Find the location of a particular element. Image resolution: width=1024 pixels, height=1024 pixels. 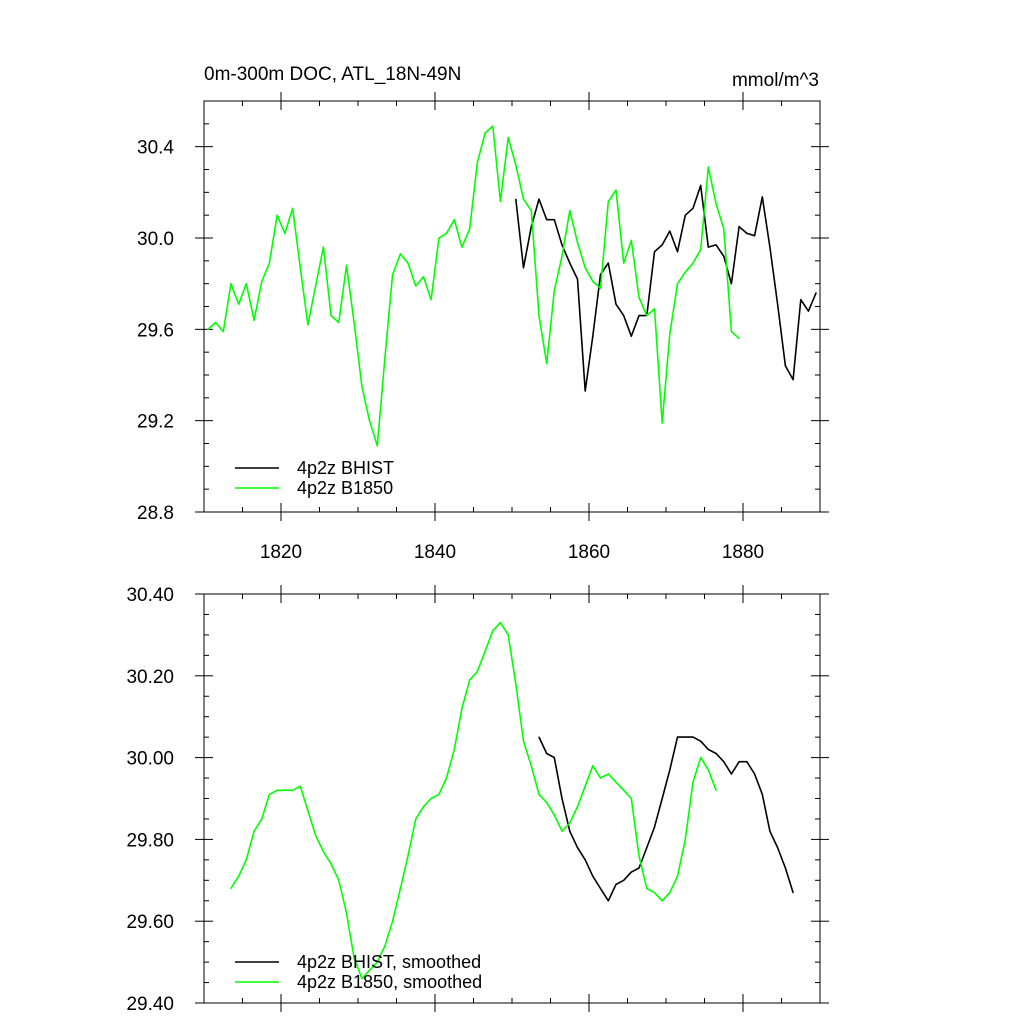

y-tick-label: 29.80 is located at coordinates (150, 840).